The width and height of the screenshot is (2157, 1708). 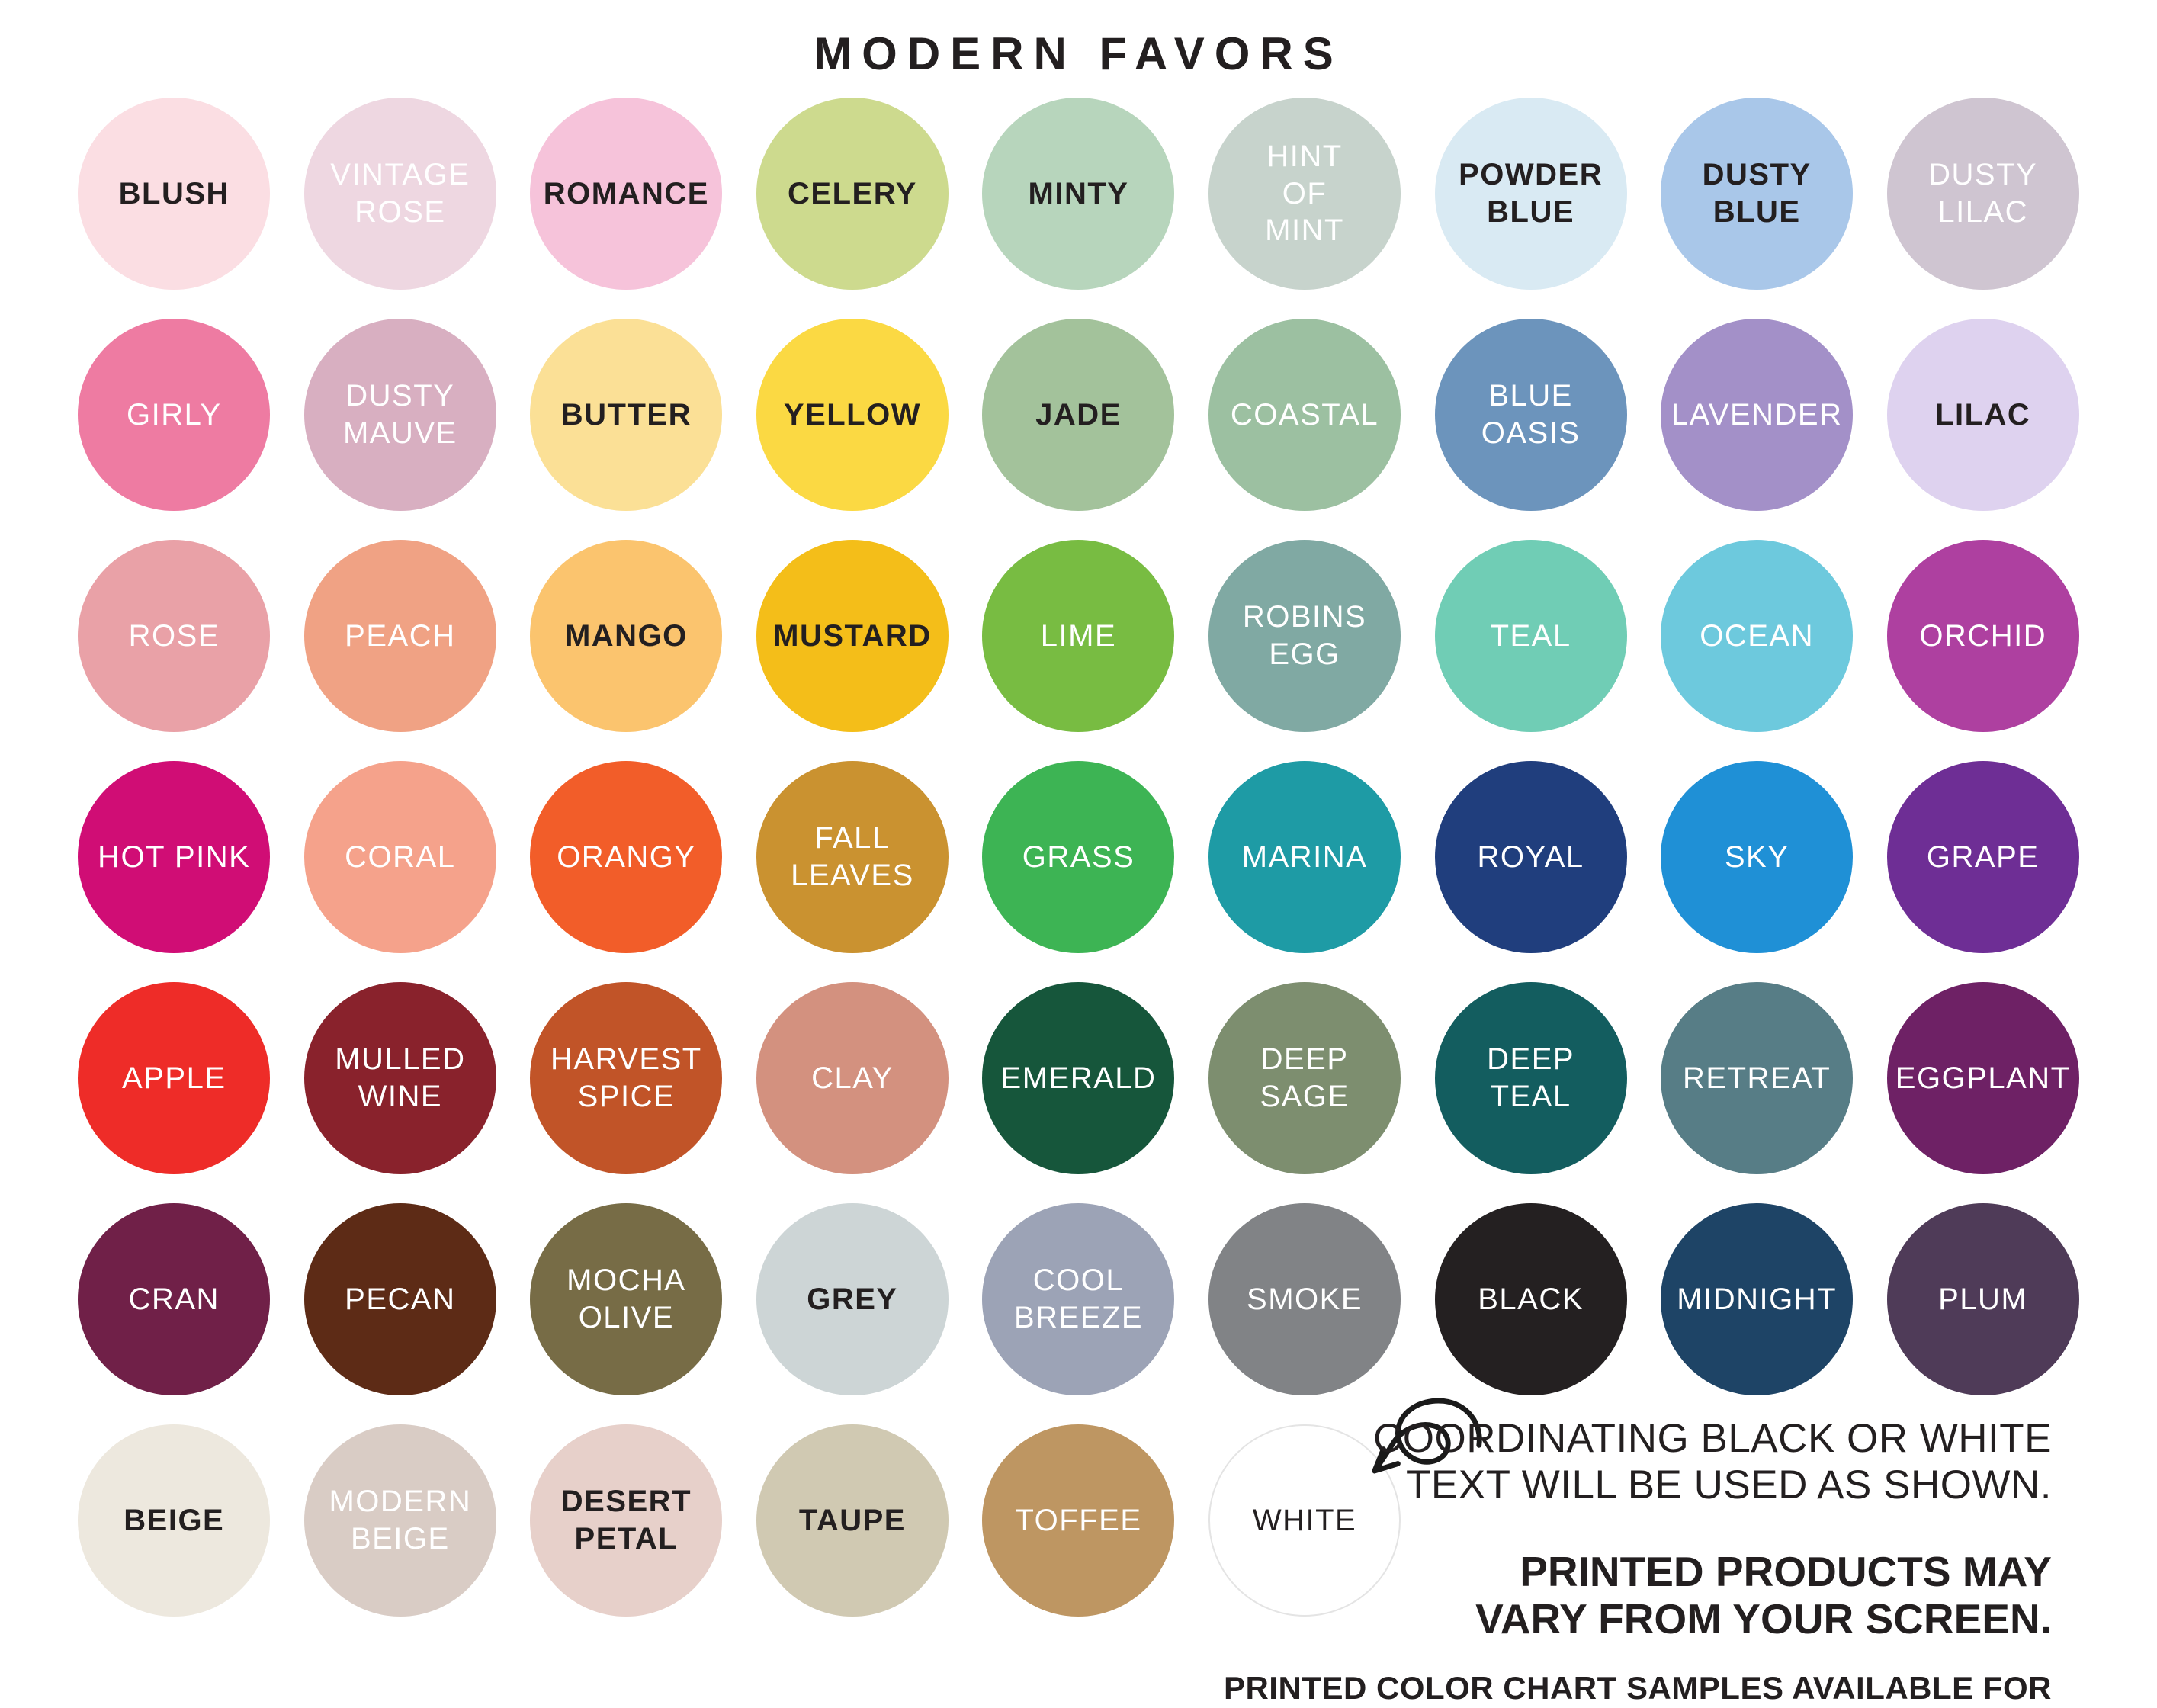 I want to click on swatch-dusty-lilac: DUSTY LILAC, so click(x=1982, y=194).